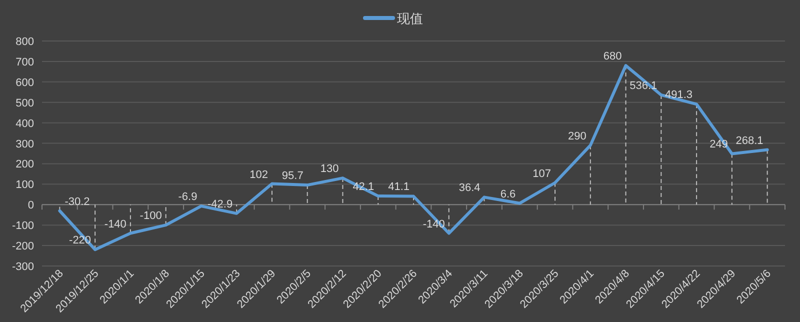 This screenshot has height=322, width=800. I want to click on data-label: -100, so click(151, 216).